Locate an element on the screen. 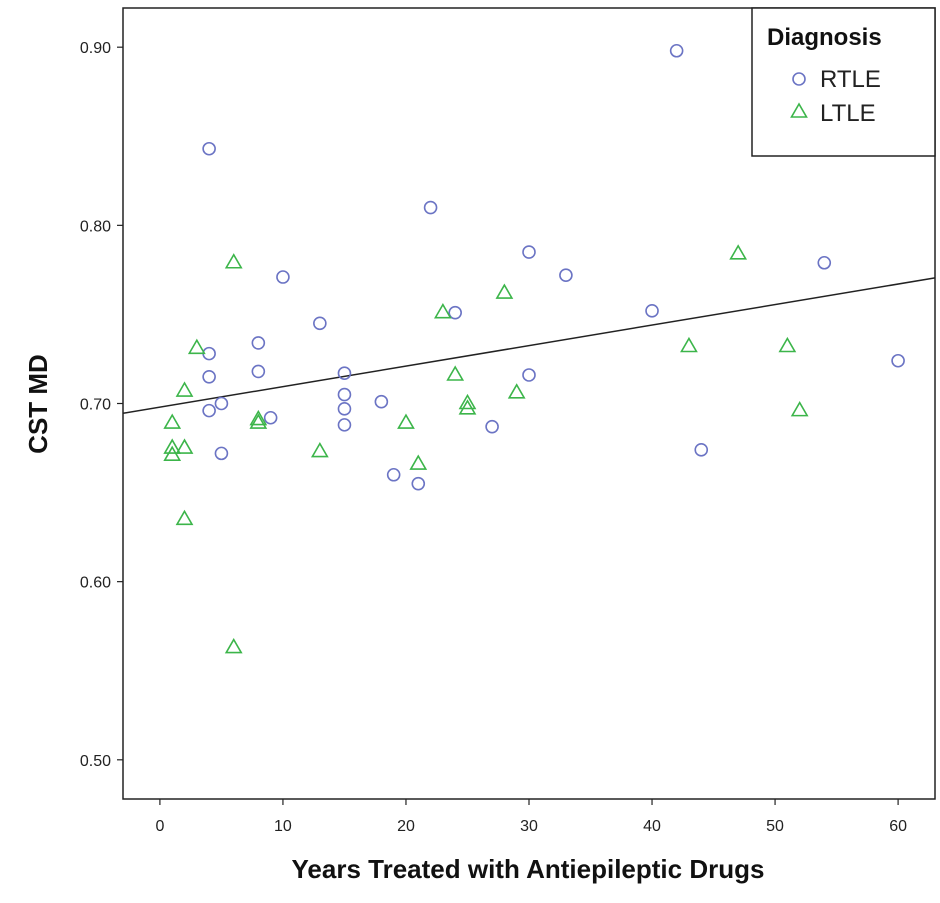  fit-line is located at coordinates (529, 346).